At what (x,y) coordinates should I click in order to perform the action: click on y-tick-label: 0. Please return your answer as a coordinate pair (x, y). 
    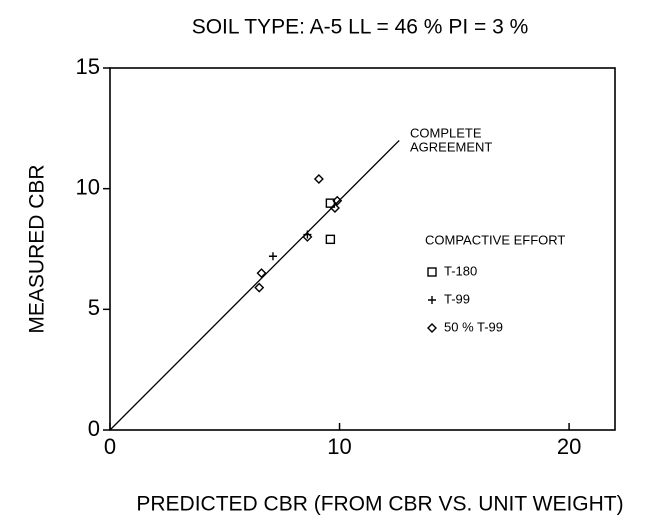
    Looking at the image, I should click on (94, 428).